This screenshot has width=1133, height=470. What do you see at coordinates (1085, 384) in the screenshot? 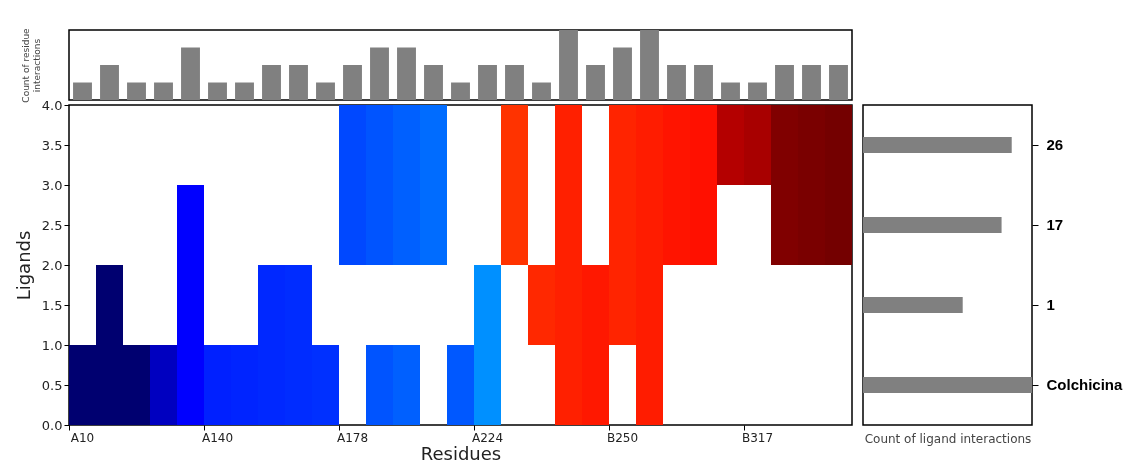
I see `y-tick-label: Colchicina` at bounding box center [1085, 384].